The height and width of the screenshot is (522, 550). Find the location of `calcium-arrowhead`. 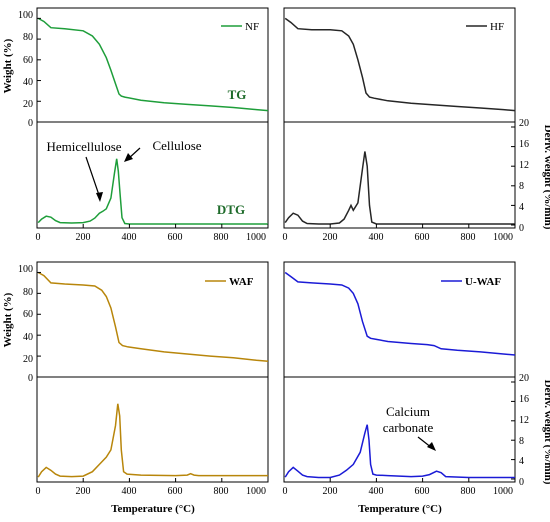

calcium-arrowhead is located at coordinates (431, 446).